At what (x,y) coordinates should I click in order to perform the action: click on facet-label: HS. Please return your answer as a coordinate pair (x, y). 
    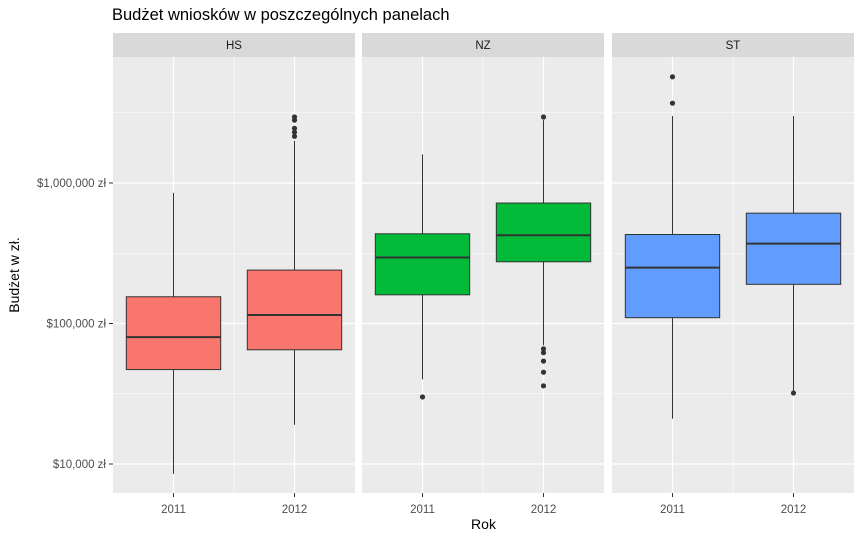
    Looking at the image, I should click on (234, 46).